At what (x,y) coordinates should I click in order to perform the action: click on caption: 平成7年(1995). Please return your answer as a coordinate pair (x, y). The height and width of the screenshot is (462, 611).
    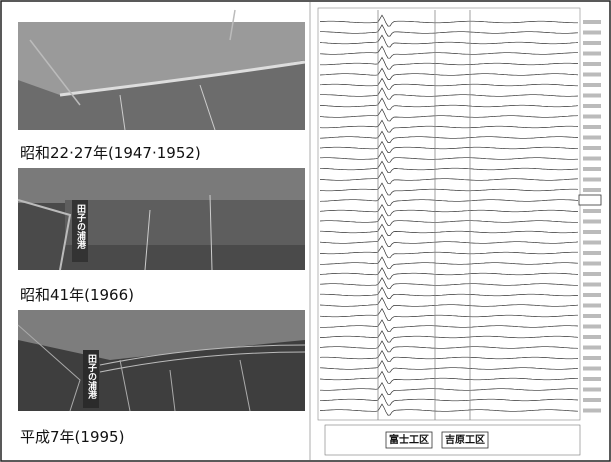
    Looking at the image, I should click on (72, 437).